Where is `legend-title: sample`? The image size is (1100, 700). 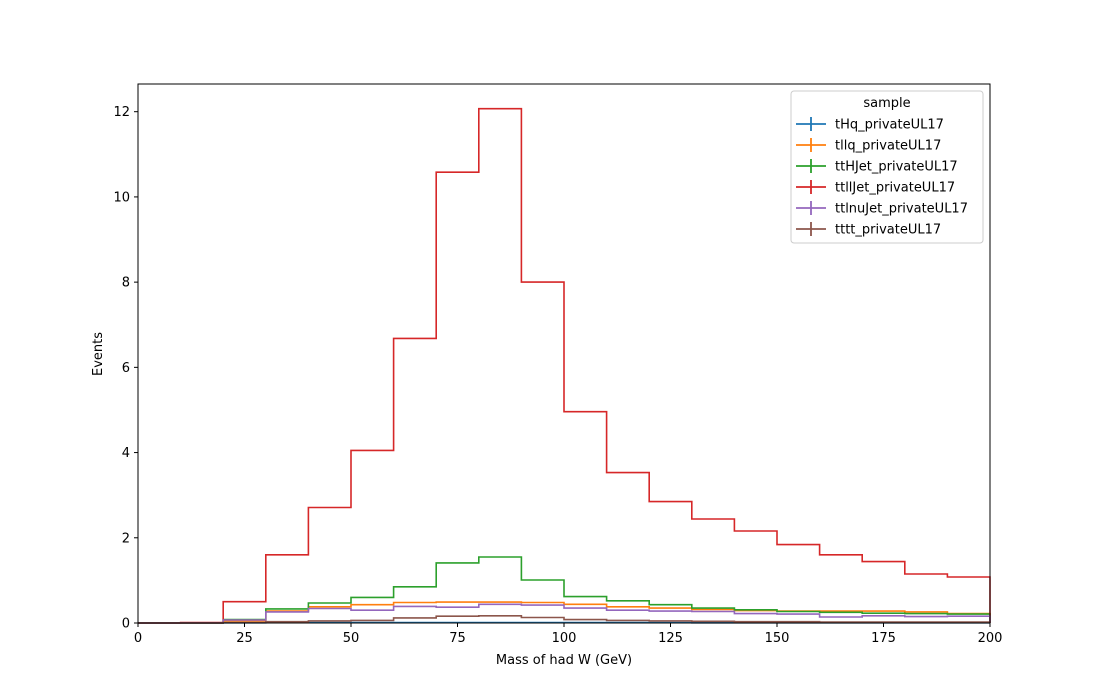
legend-title: sample is located at coordinates (886, 103).